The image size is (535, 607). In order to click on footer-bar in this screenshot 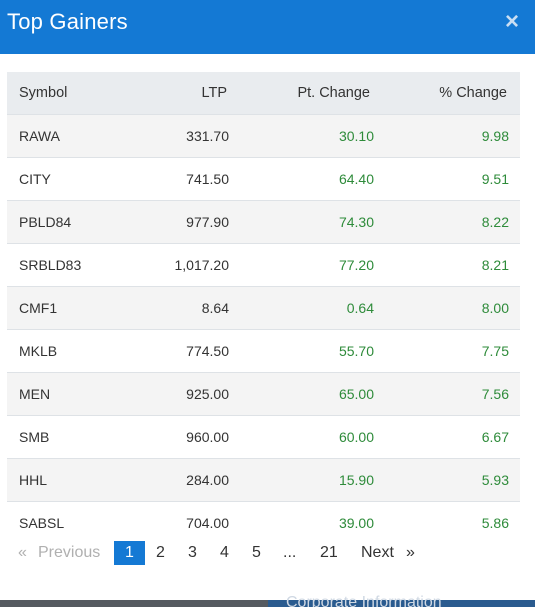, I will do `click(267, 603)`.